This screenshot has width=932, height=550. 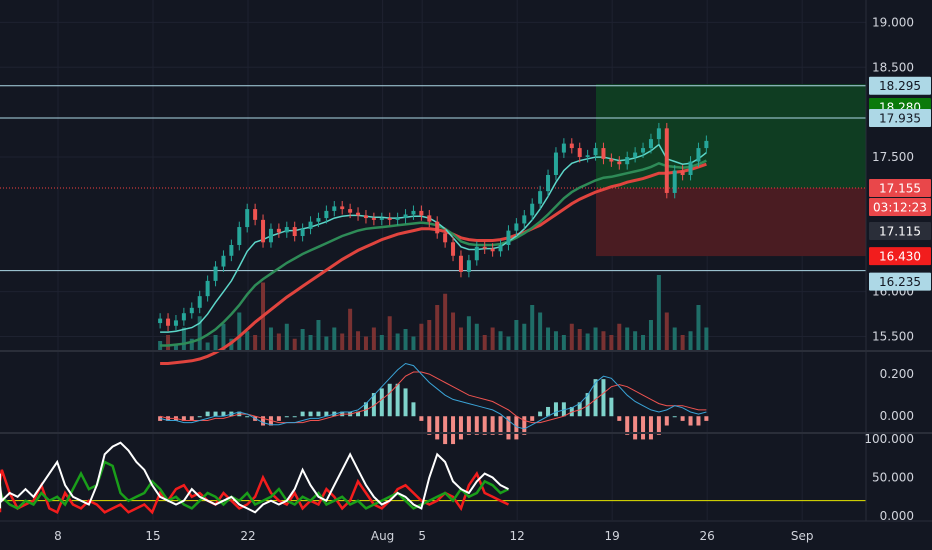 I want to click on time-tick-label: 12, so click(x=517, y=536).